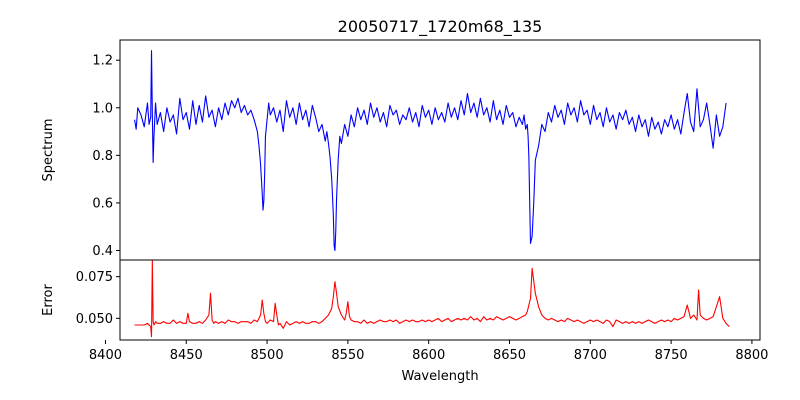 The width and height of the screenshot is (800, 400). What do you see at coordinates (102, 156) in the screenshot?
I see `spectrum-y-tick-label: 0.8` at bounding box center [102, 156].